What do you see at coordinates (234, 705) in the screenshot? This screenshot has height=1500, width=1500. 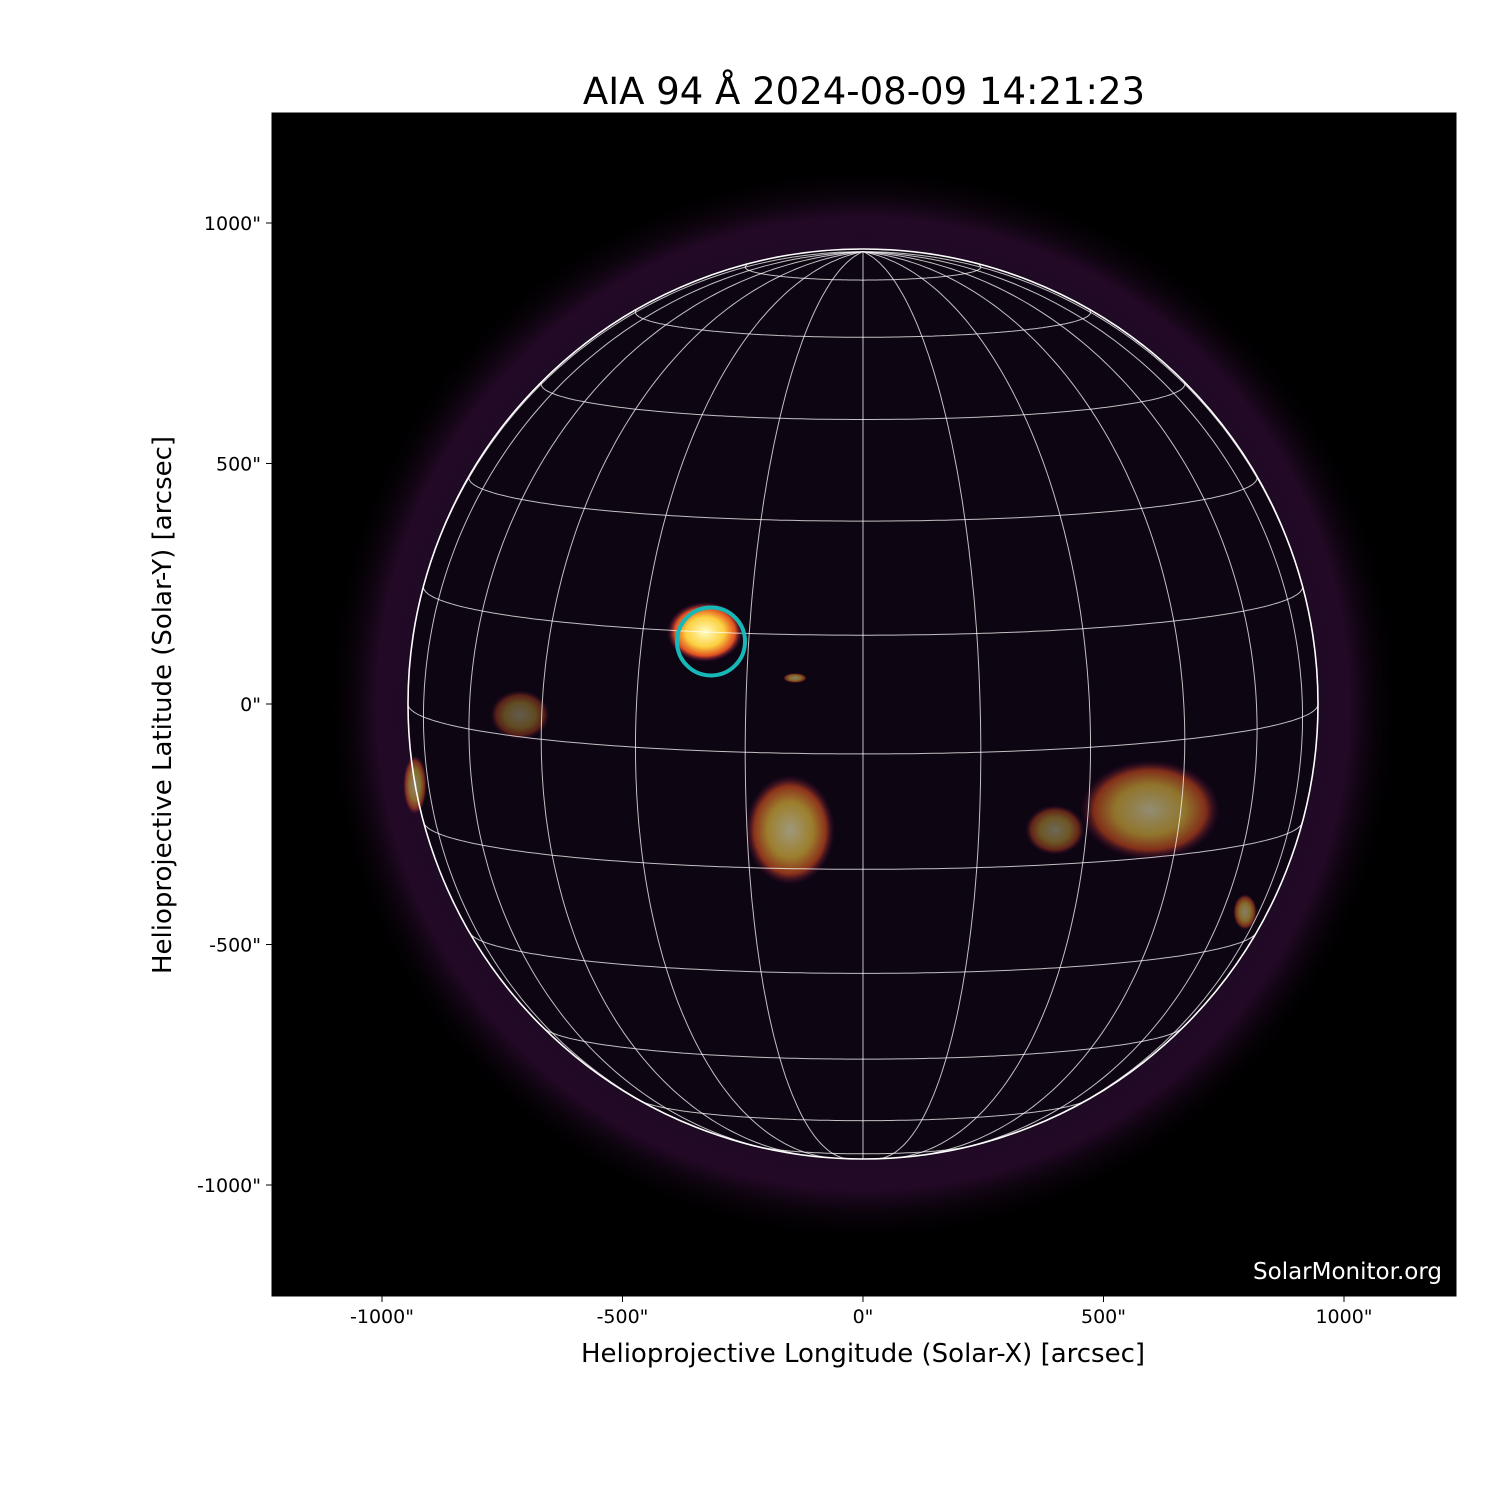 I see `y-axis: 1000" 500" 0" -500" -1000"` at bounding box center [234, 705].